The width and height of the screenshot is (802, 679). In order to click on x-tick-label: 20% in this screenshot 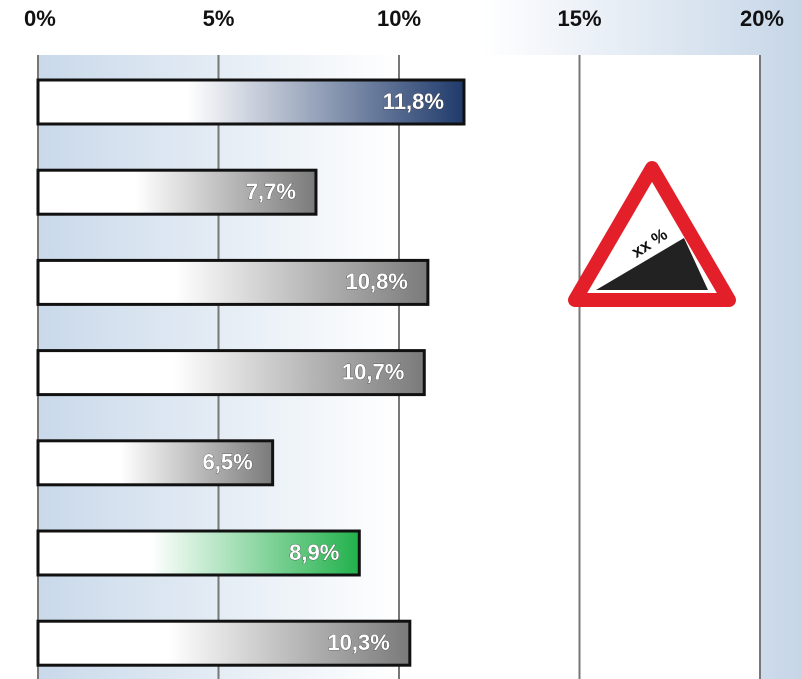, I will do `click(762, 18)`.